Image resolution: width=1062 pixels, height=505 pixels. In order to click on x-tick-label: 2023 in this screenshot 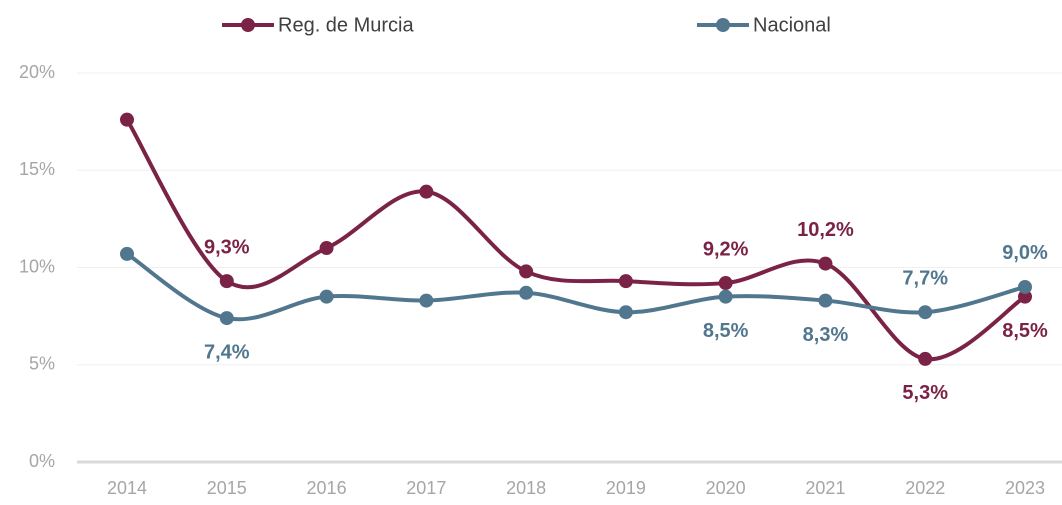, I will do `click(1025, 488)`.